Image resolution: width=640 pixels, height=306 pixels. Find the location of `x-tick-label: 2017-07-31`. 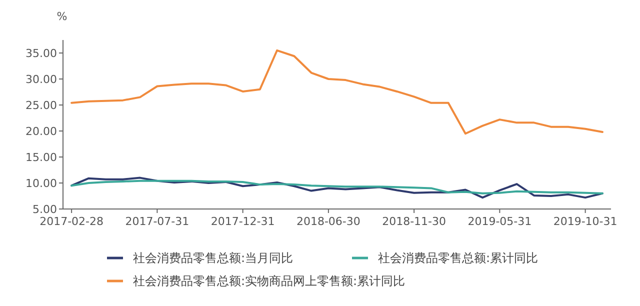

x-tick-label: 2017-07-31 is located at coordinates (157, 221).